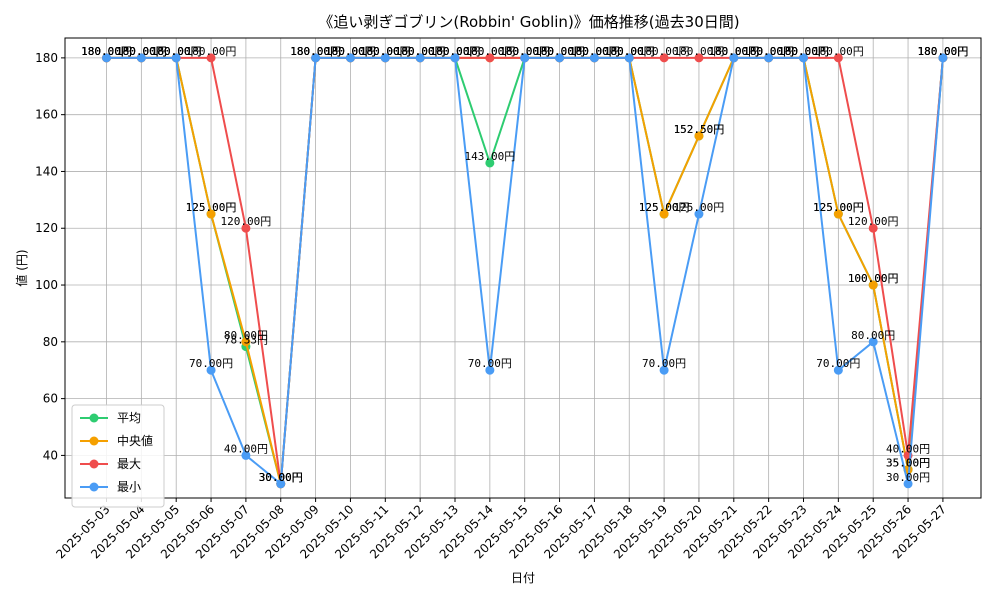 The height and width of the screenshot is (600, 1000). Describe the element at coordinates (129, 418) in the screenshot. I see `legend-label: 平均` at that location.